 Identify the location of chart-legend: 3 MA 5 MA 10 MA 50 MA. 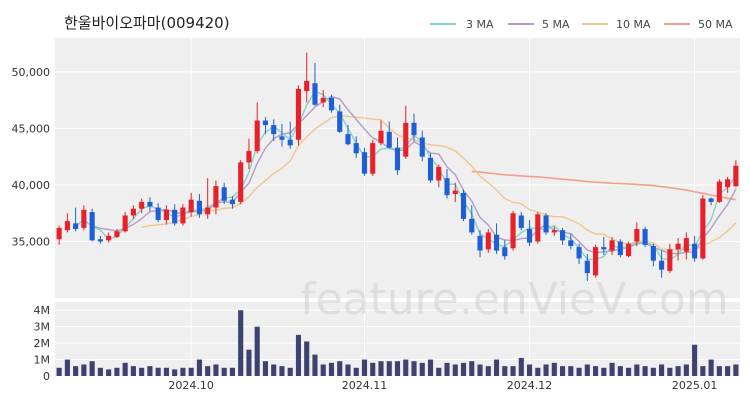
(581, 24).